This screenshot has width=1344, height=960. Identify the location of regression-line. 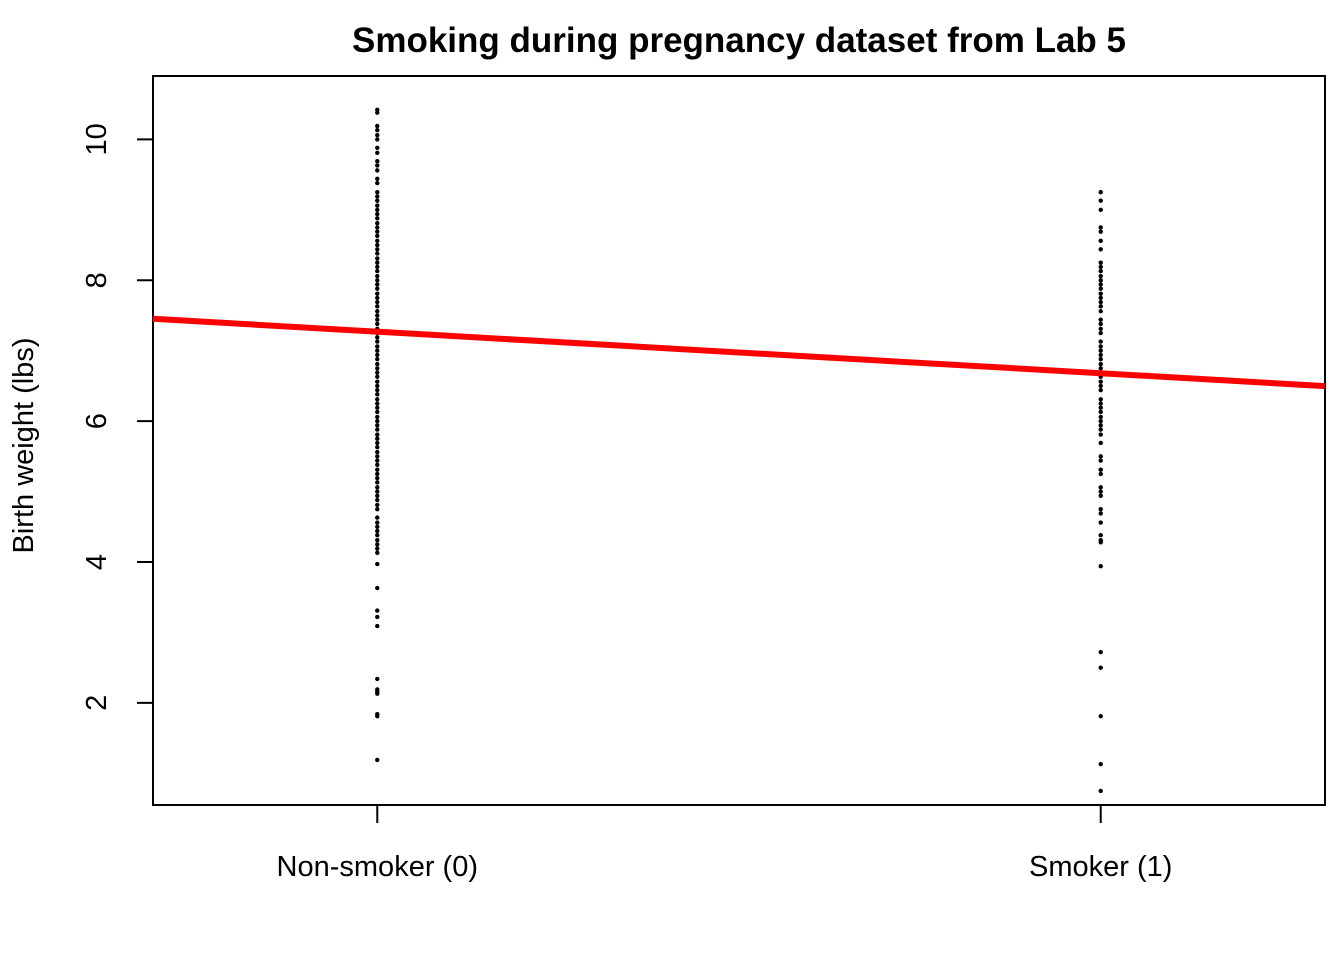
(739, 352).